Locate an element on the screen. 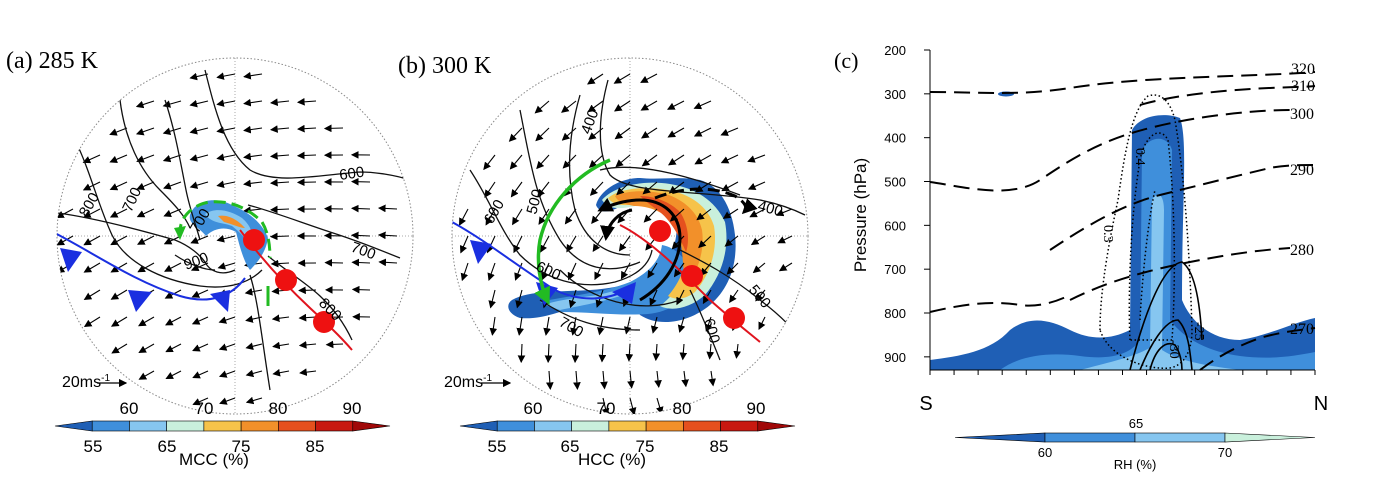 The height and width of the screenshot is (493, 1378). contour-label: 400 is located at coordinates (770, 208).